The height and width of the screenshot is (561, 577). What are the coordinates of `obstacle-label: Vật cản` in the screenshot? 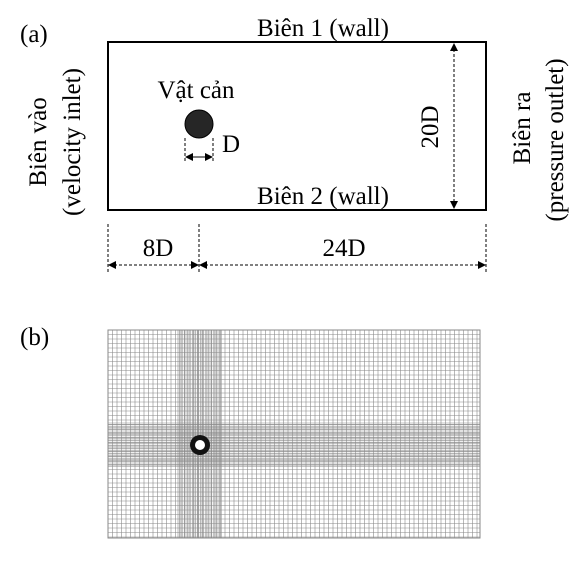 It's located at (196, 90).